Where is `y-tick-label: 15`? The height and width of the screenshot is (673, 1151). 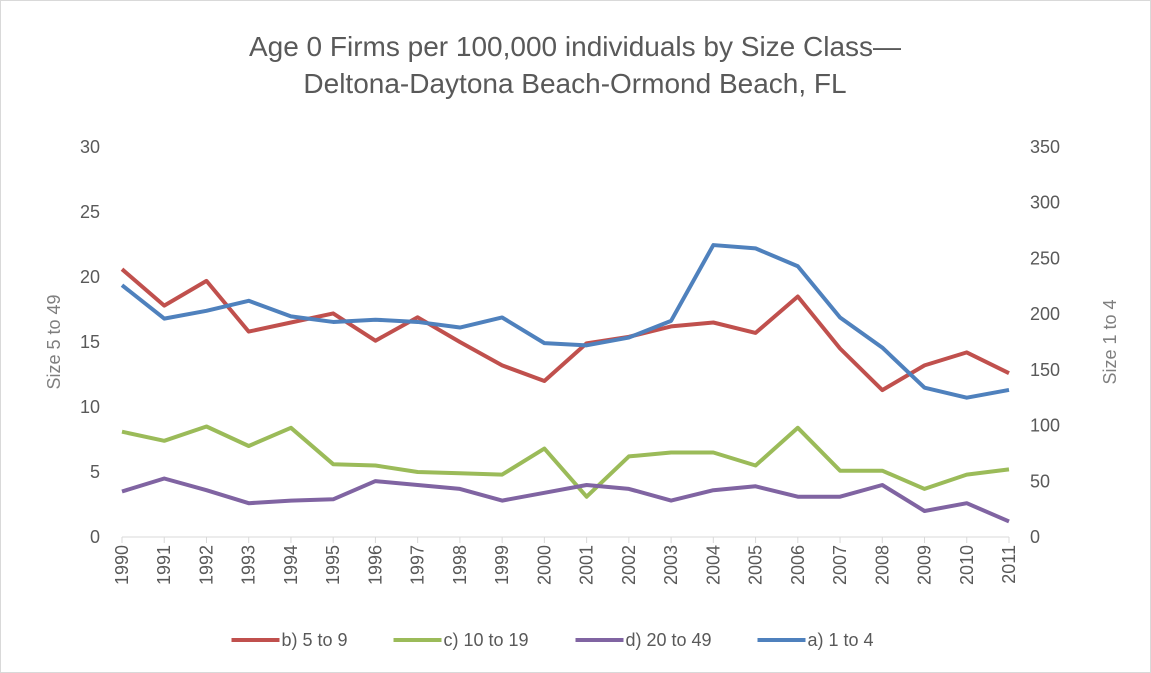
y-tick-label: 15 is located at coordinates (90, 342).